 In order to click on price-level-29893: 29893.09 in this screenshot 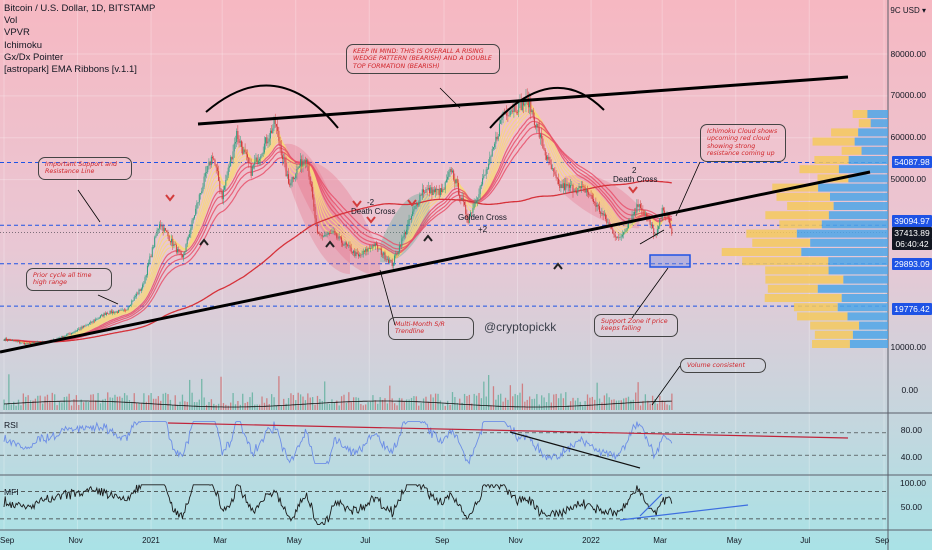, I will do `click(912, 264)`.